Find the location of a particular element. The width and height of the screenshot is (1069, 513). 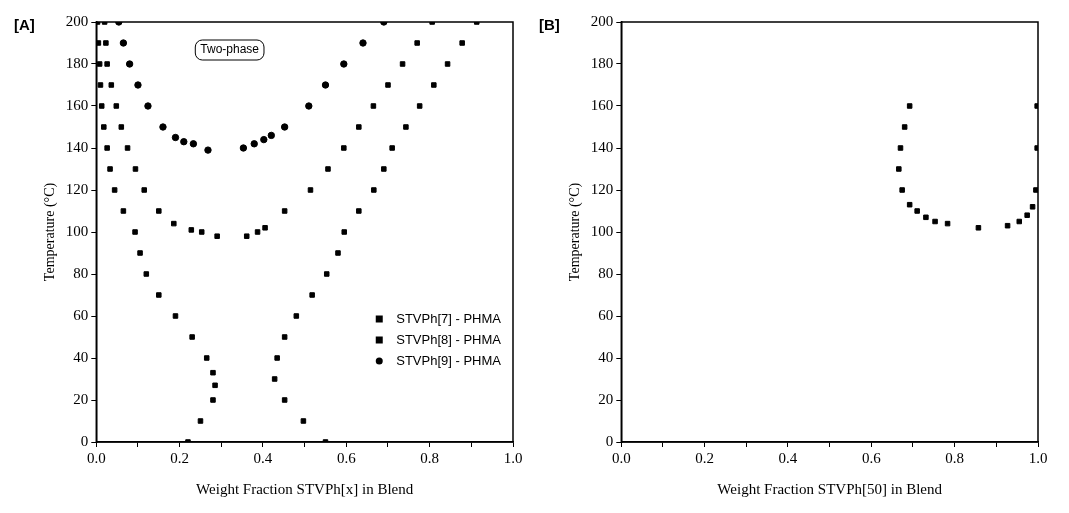

y-tick-label: 60 is located at coordinates (606, 314).